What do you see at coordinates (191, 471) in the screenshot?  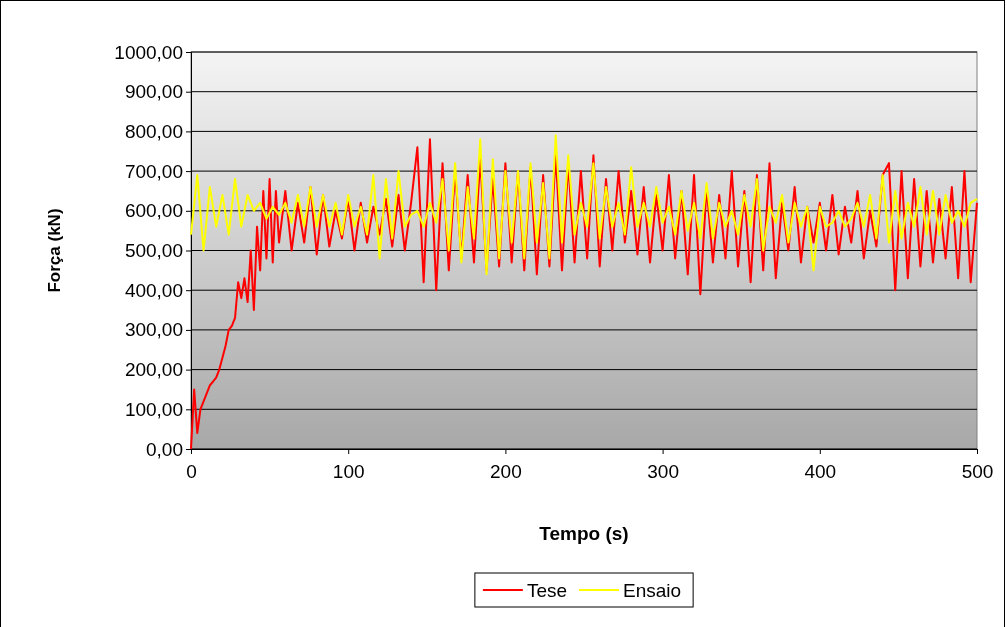 I see `x-tick-label: 0` at bounding box center [191, 471].